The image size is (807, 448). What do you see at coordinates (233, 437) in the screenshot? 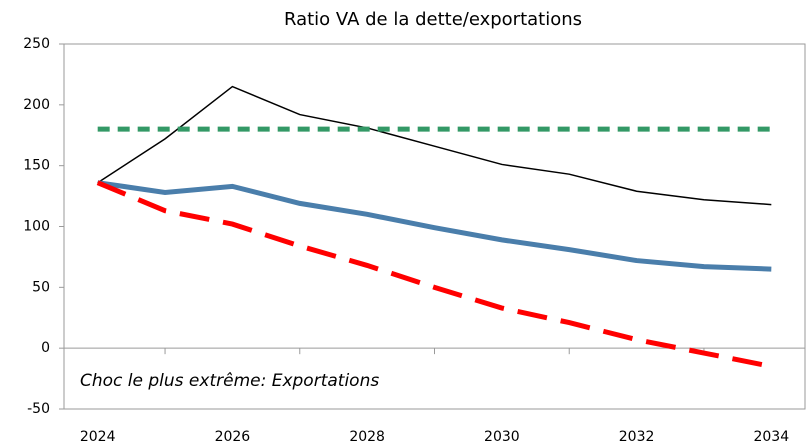
I see `x-tick-label: 2026` at bounding box center [233, 437].